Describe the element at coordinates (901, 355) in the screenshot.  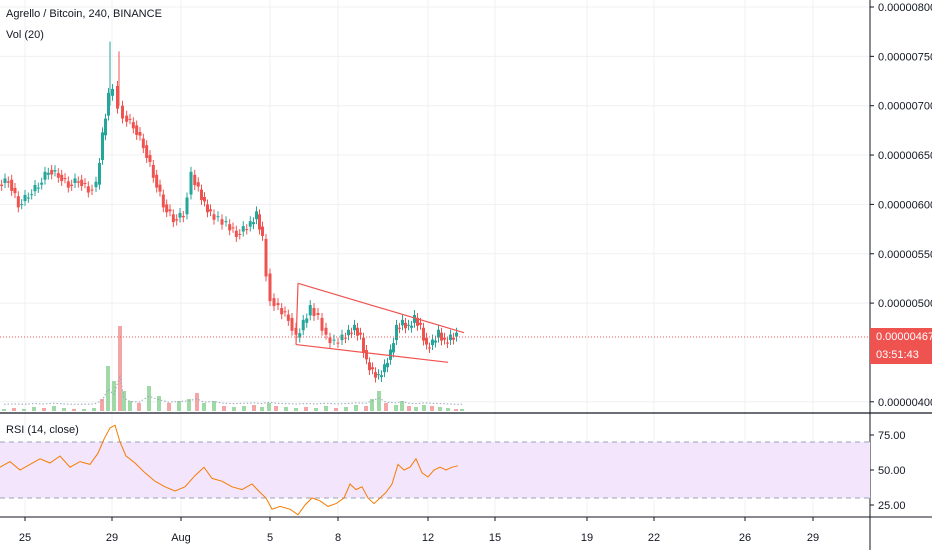
I see `countdown-tag: 03:51:43` at that location.